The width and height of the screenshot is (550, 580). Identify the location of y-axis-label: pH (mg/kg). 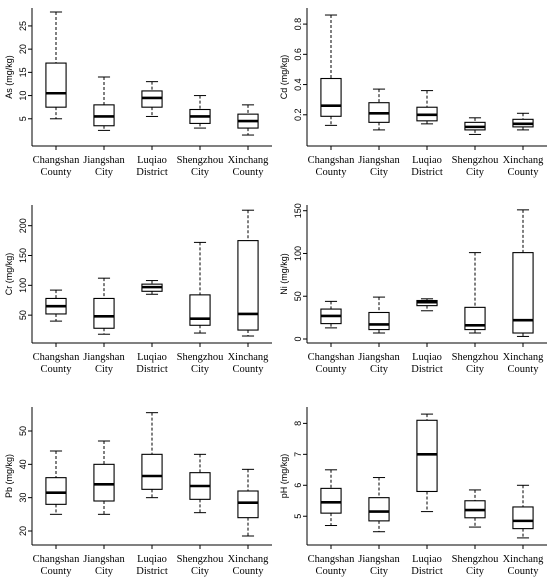
(284, 476).